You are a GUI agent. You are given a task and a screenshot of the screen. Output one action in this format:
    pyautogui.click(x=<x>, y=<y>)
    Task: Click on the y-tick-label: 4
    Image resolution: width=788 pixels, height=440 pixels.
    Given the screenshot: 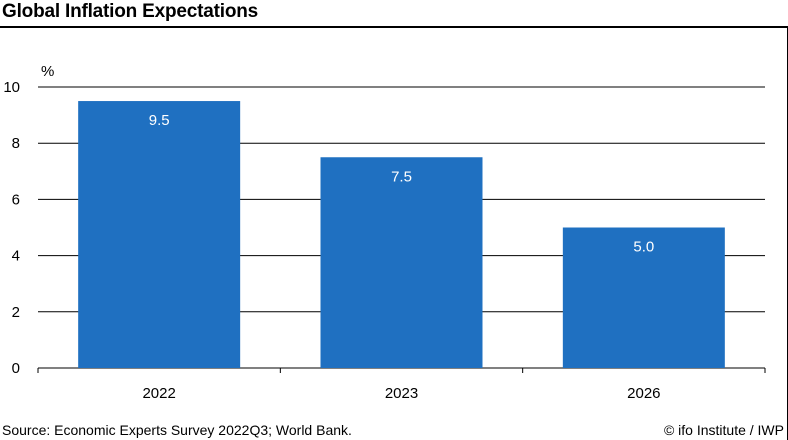 What is the action you would take?
    pyautogui.click(x=16, y=256)
    